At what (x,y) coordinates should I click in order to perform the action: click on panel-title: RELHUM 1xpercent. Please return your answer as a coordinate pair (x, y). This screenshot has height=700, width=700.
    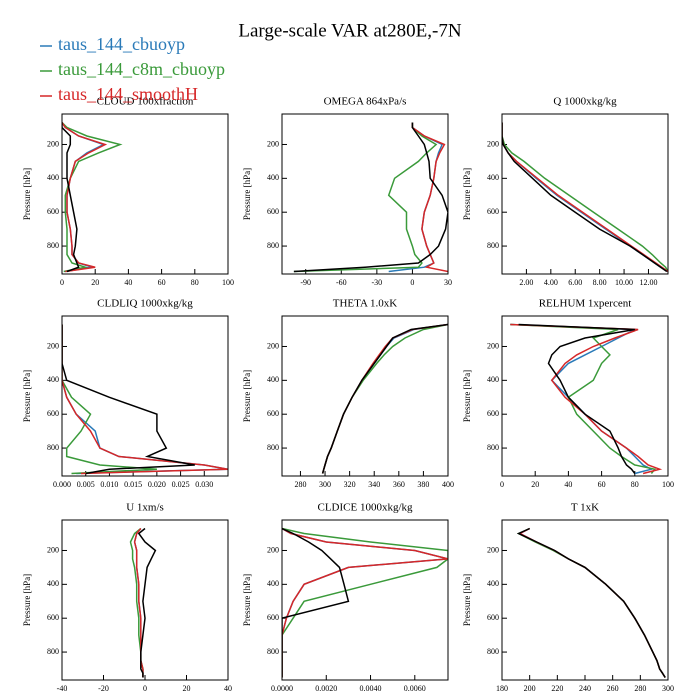
    Looking at the image, I should click on (585, 304).